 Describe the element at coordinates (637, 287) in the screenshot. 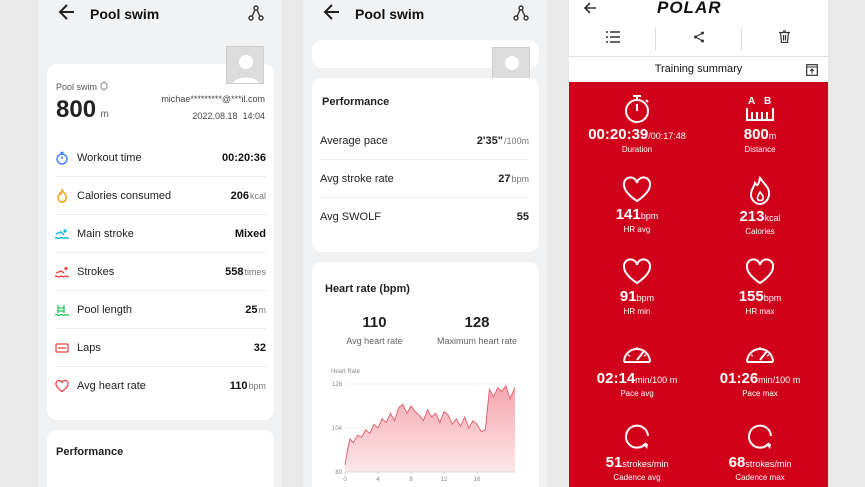

I see `stat-hr-min: 91bpm HR min` at that location.